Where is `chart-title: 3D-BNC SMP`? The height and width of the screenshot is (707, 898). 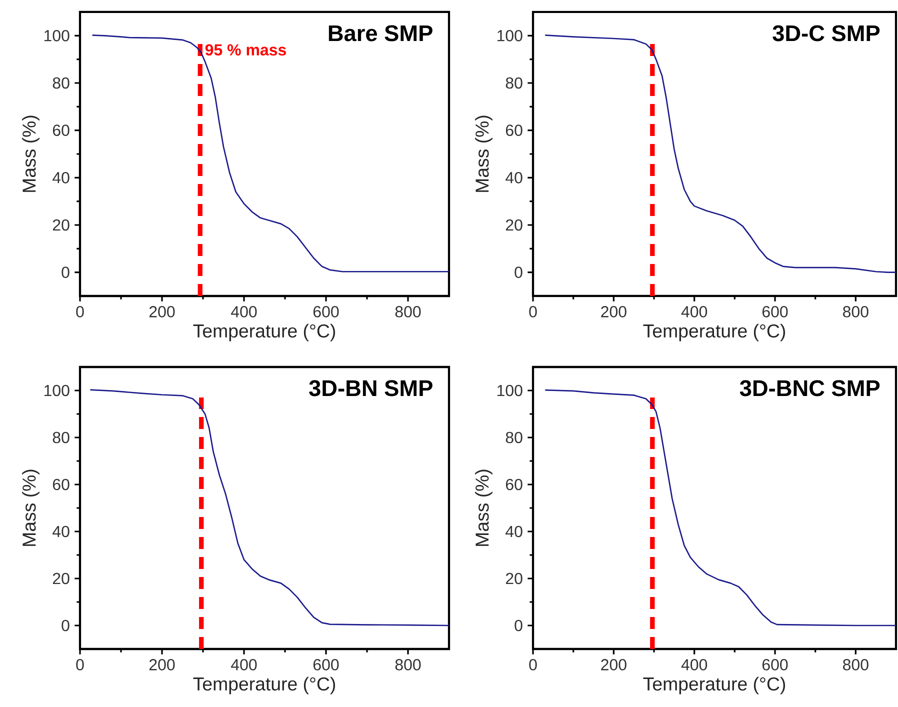
chart-title: 3D-BNC SMP is located at coordinates (810, 388).